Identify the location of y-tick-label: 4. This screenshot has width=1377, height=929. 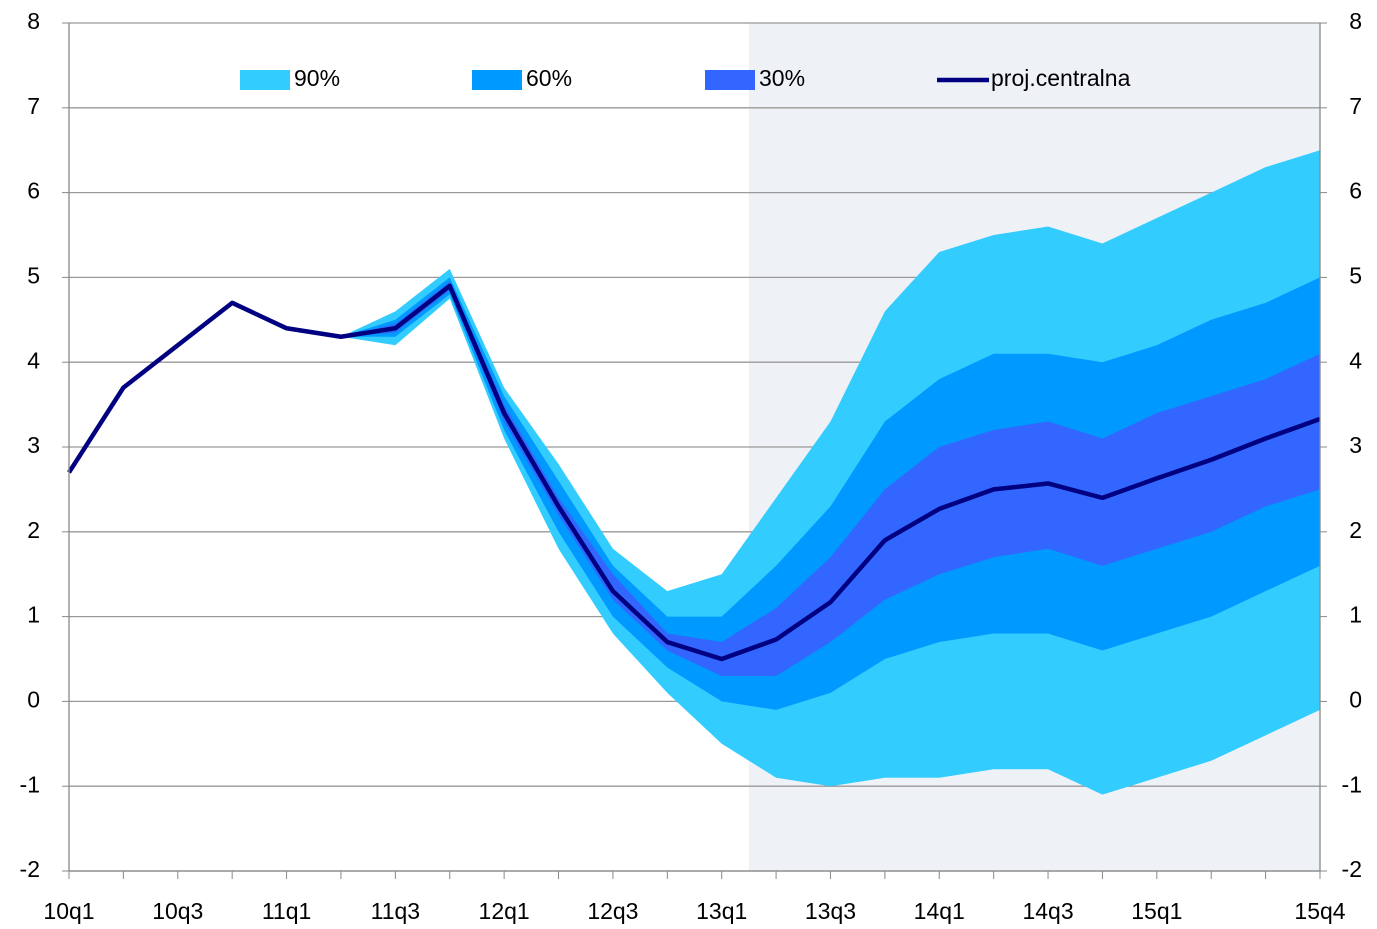
(33, 360).